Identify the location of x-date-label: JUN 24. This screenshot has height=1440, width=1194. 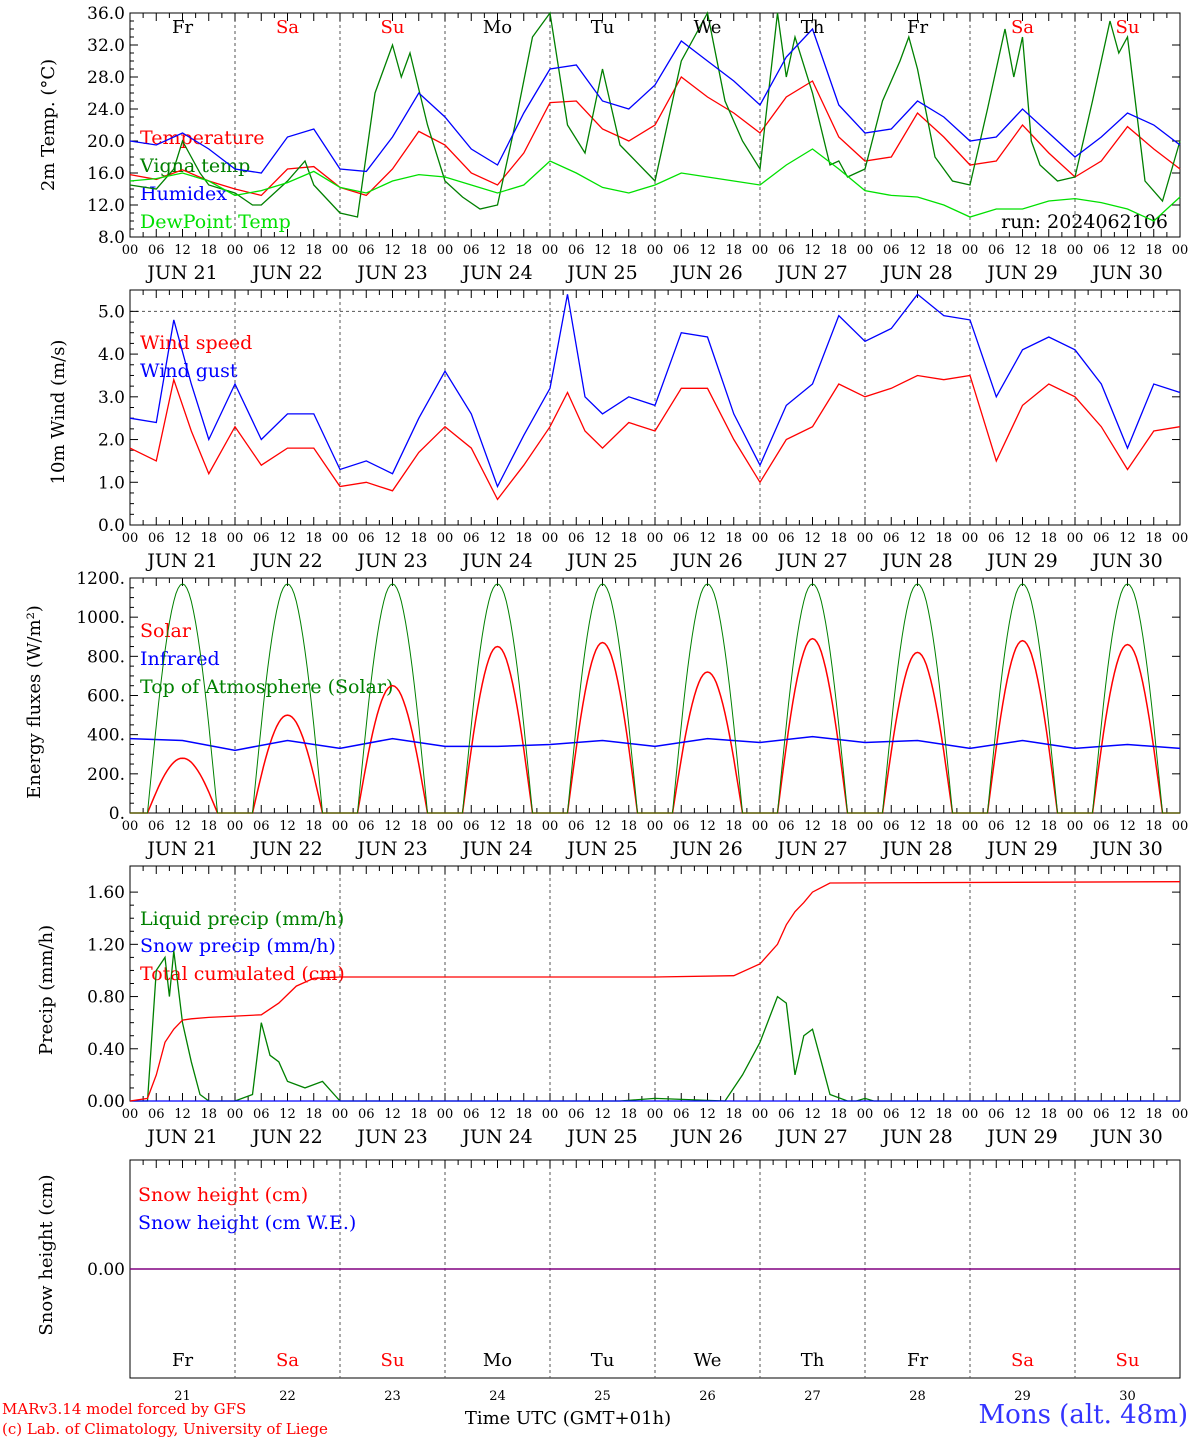
(496, 1137).